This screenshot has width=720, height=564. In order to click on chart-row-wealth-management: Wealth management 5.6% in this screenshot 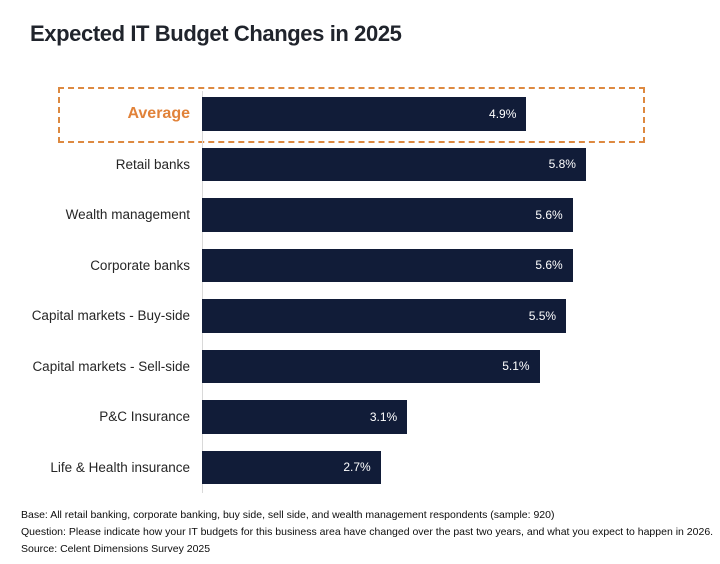, I will do `click(360, 215)`.